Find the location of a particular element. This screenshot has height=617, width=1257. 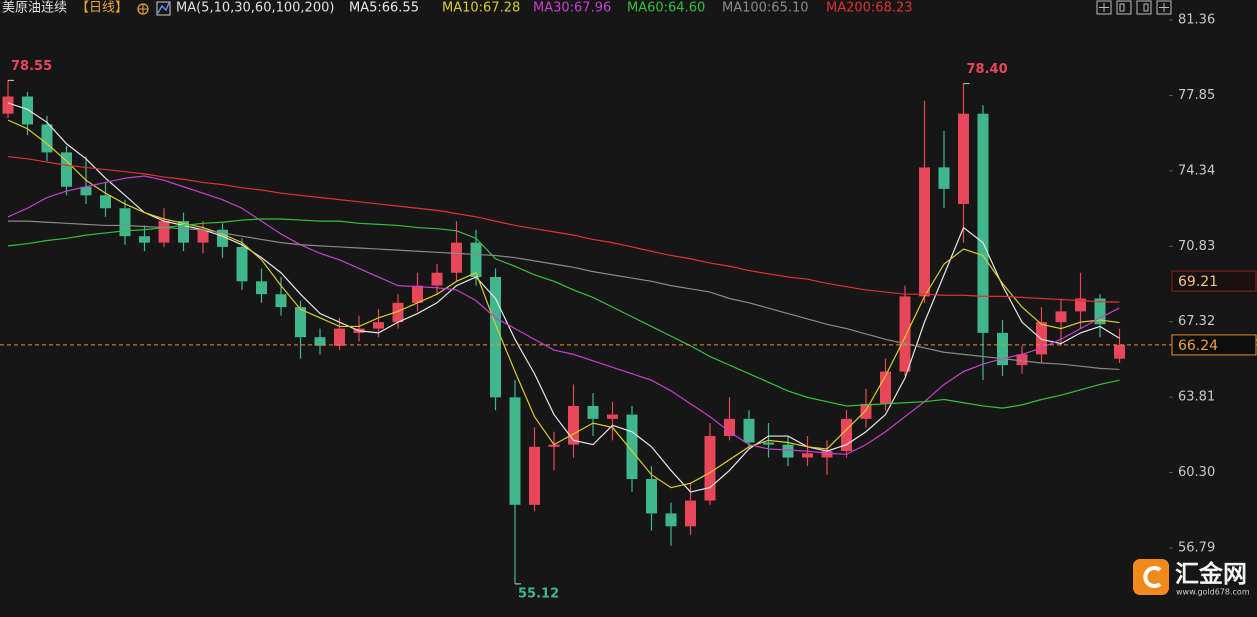

price-tag: 66.24 is located at coordinates (1198, 346).